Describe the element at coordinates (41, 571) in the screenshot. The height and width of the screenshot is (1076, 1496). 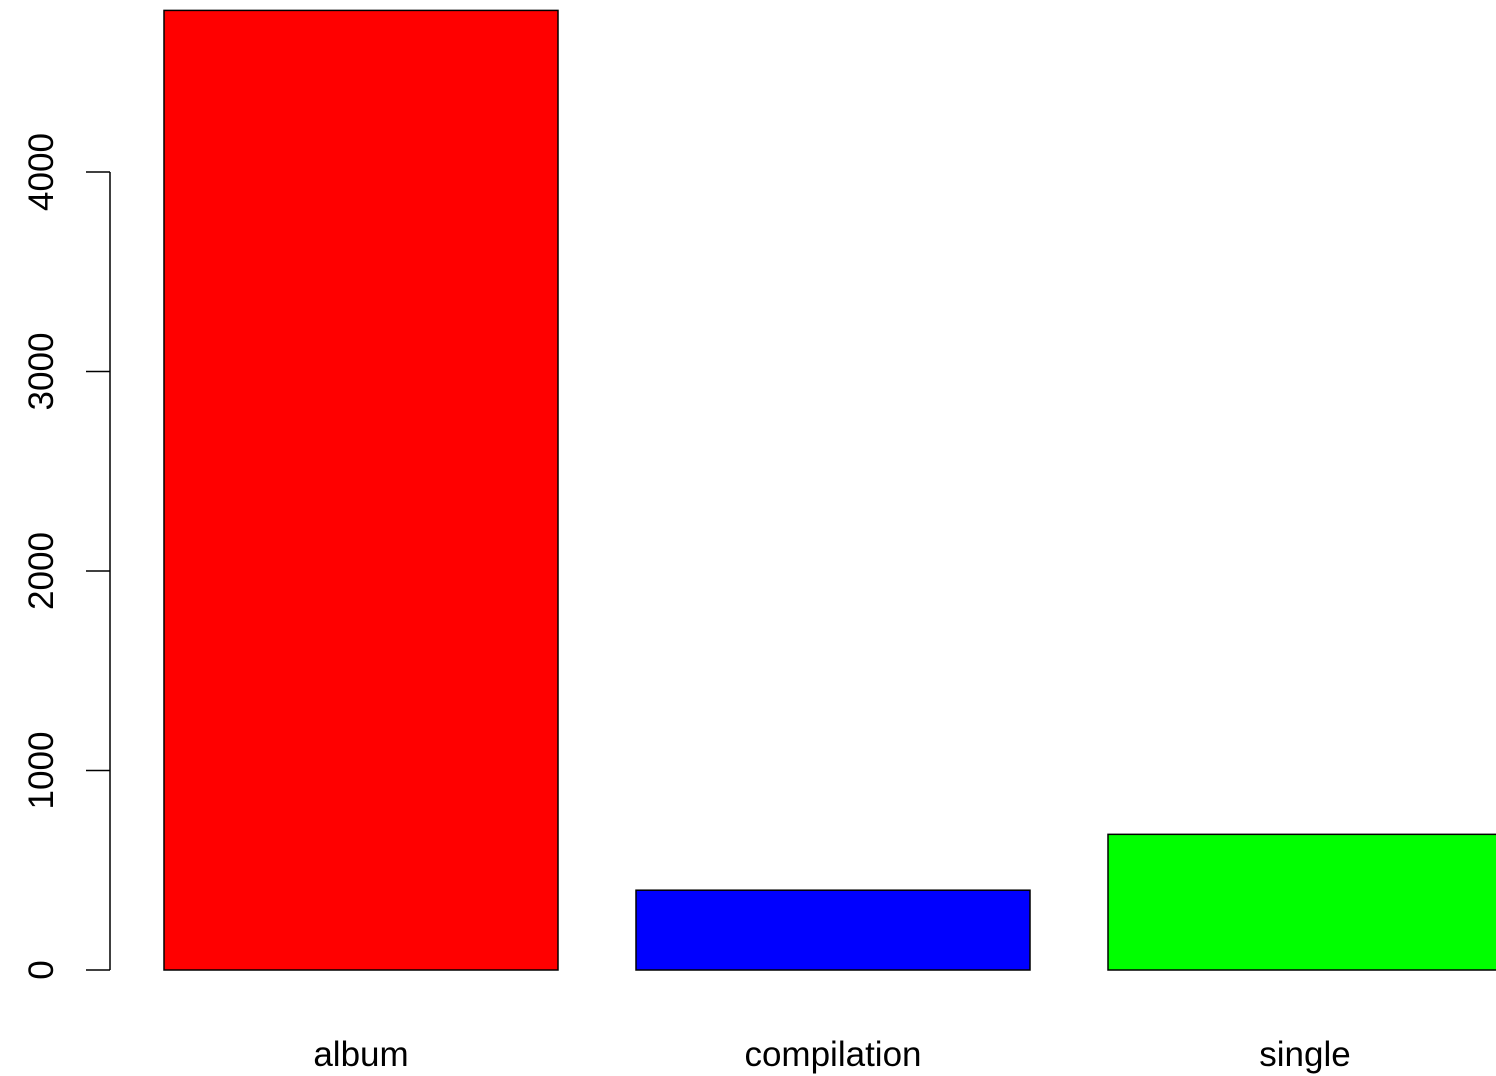
I see `y-tick-label: 2000` at that location.